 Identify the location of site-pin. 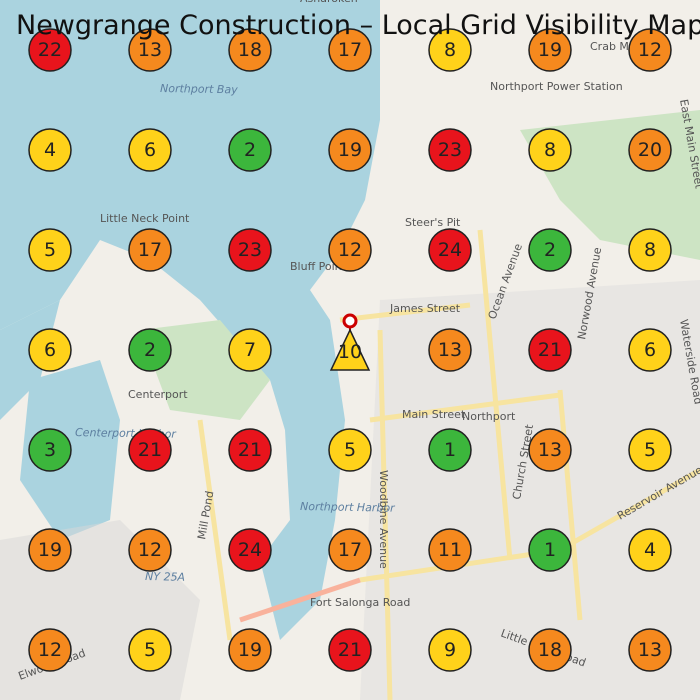
(350, 321).